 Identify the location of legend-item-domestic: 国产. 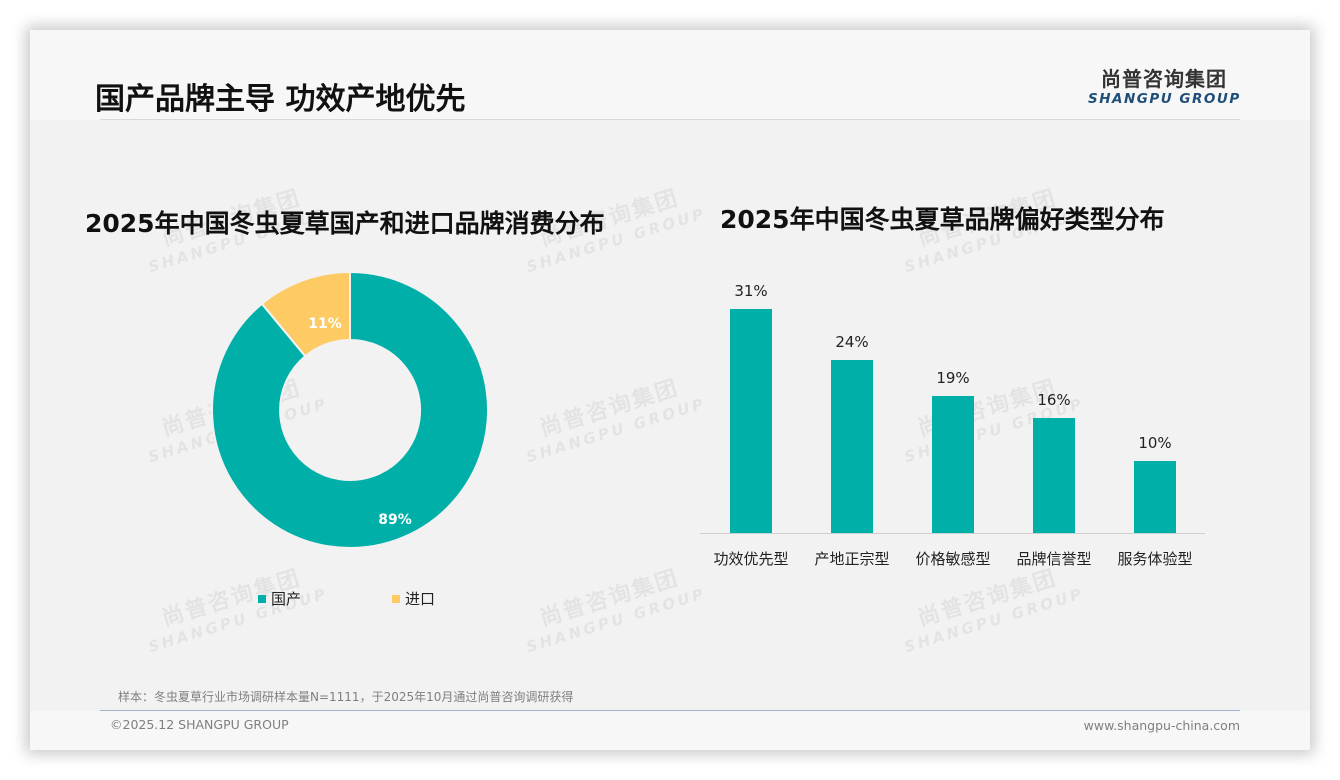
(279, 598).